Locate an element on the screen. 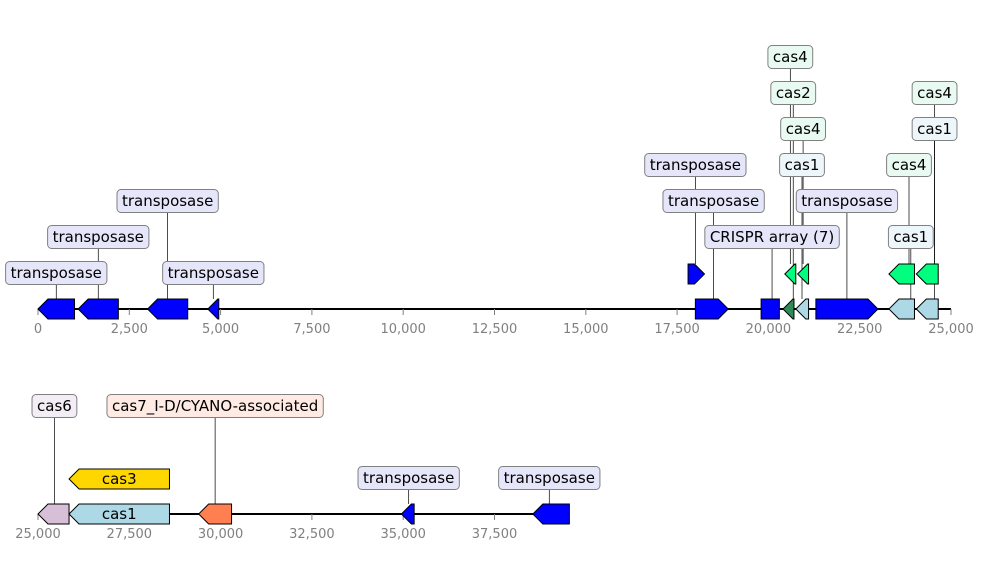  tick-label: 30,000 is located at coordinates (221, 534).